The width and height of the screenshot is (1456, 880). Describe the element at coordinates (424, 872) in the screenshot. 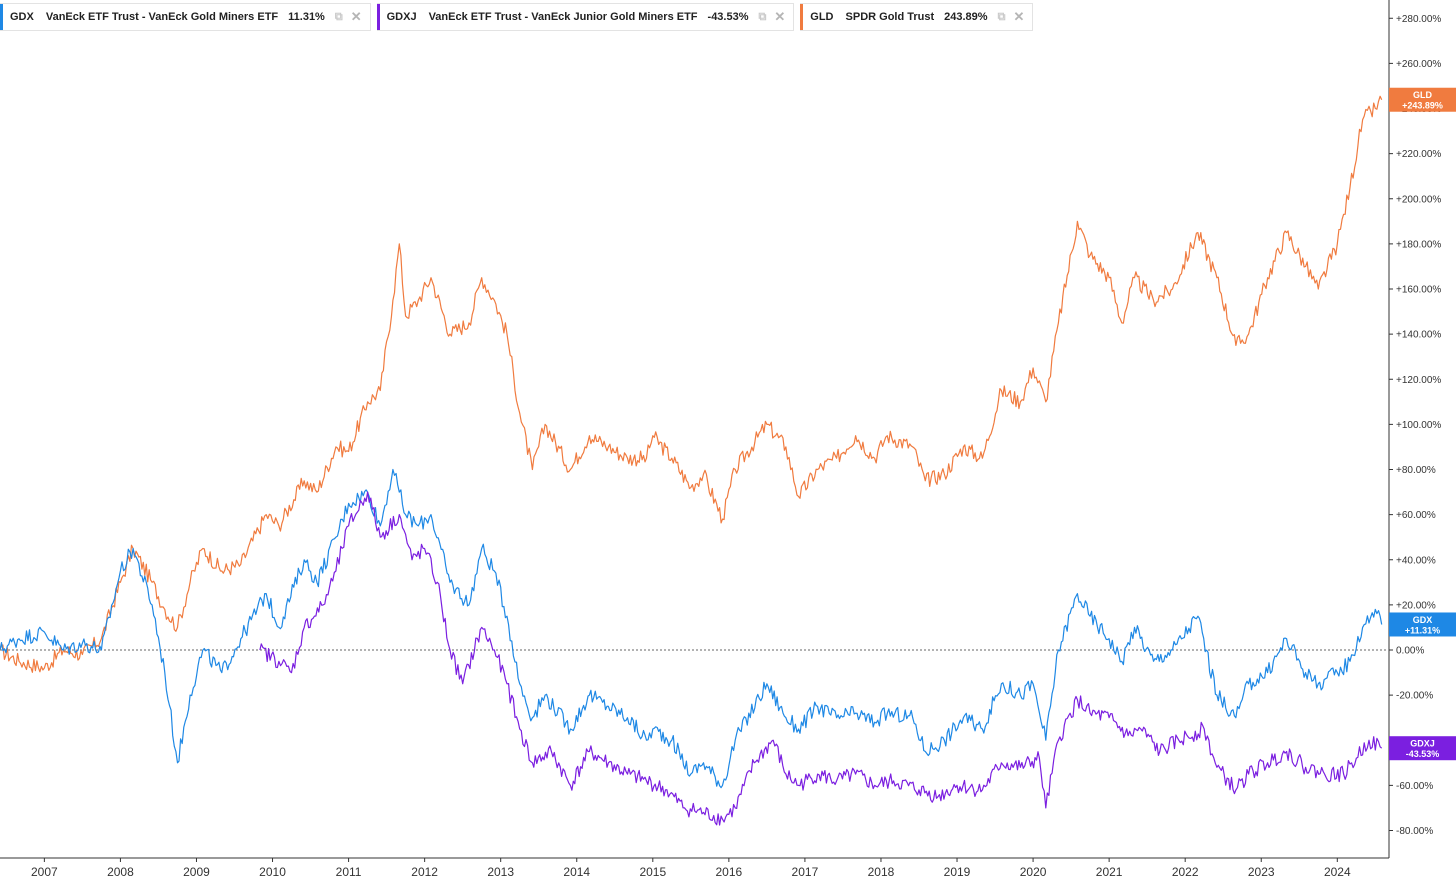

I see `x-tick-label: 2012` at that location.